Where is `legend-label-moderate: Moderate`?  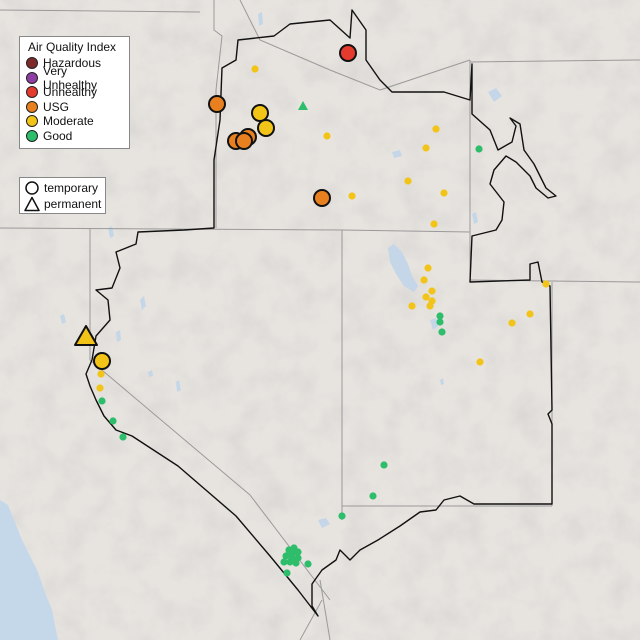 legend-label-moderate: Moderate is located at coordinates (68, 121).